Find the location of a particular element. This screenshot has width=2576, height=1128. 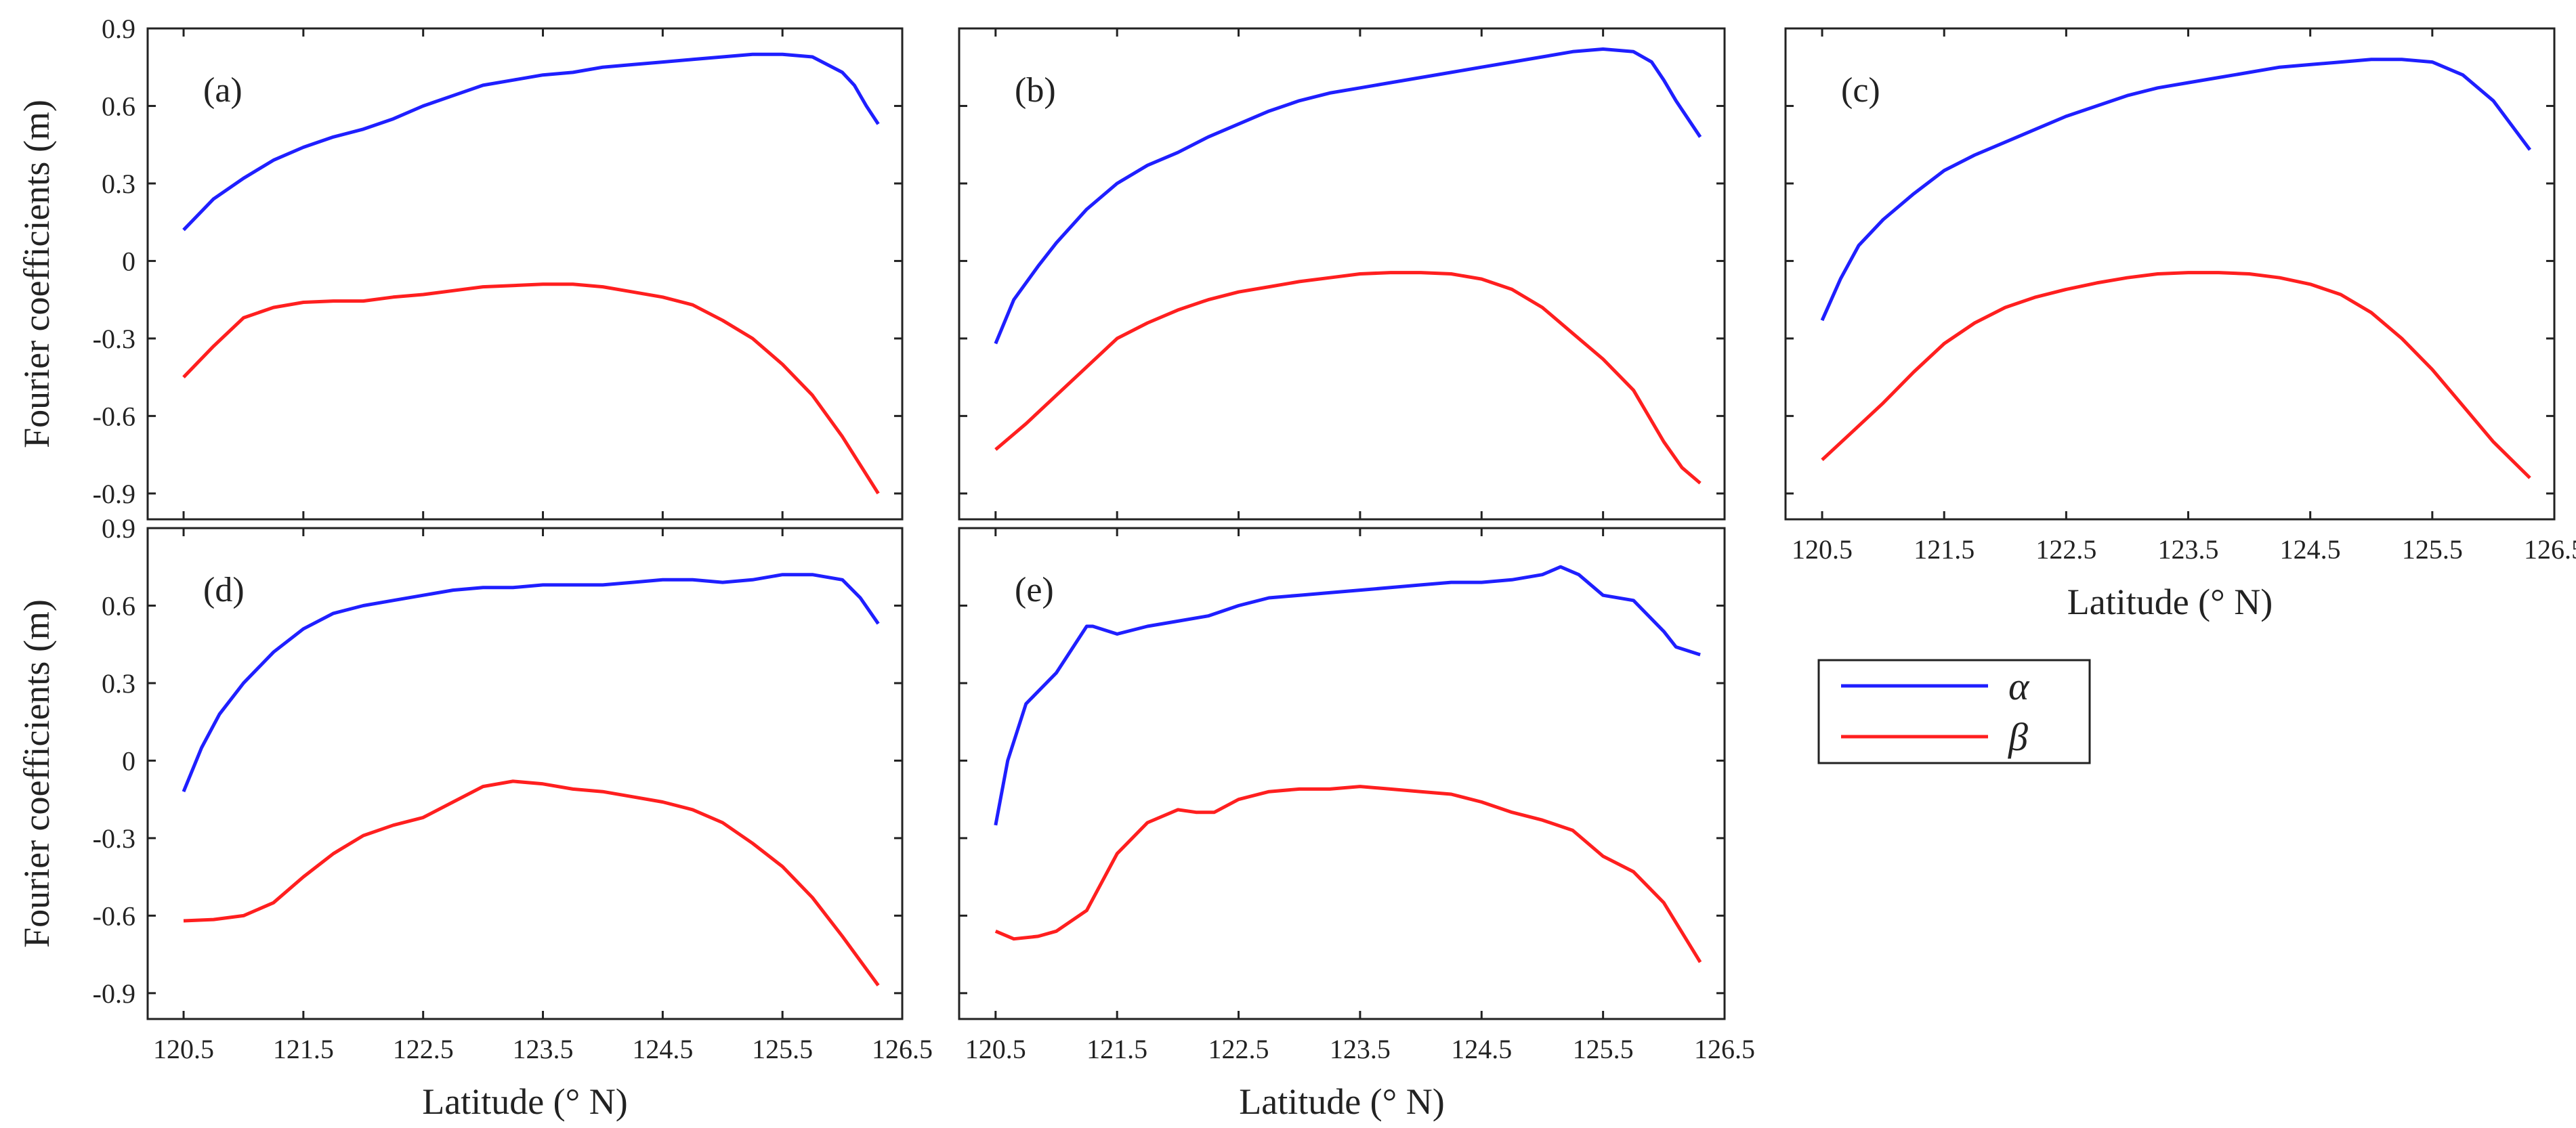

panel-b: (b) is located at coordinates (1342, 274).